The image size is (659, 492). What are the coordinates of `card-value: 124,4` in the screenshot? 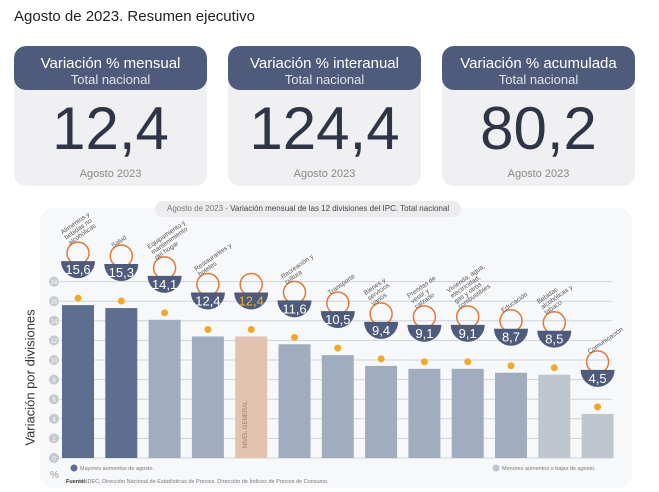 It's located at (324, 128).